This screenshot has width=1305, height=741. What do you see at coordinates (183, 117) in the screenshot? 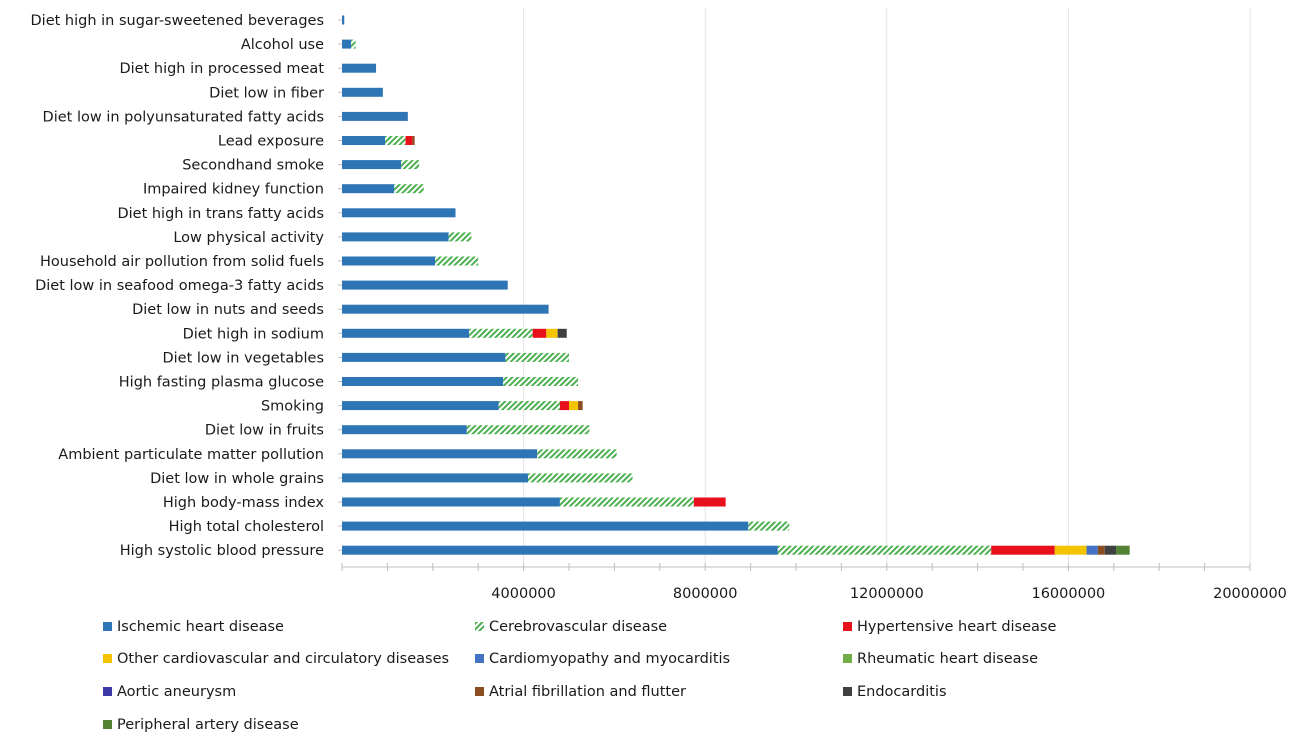
I see `category-label: Diet low in polyunsaturated fatty acids` at bounding box center [183, 117].